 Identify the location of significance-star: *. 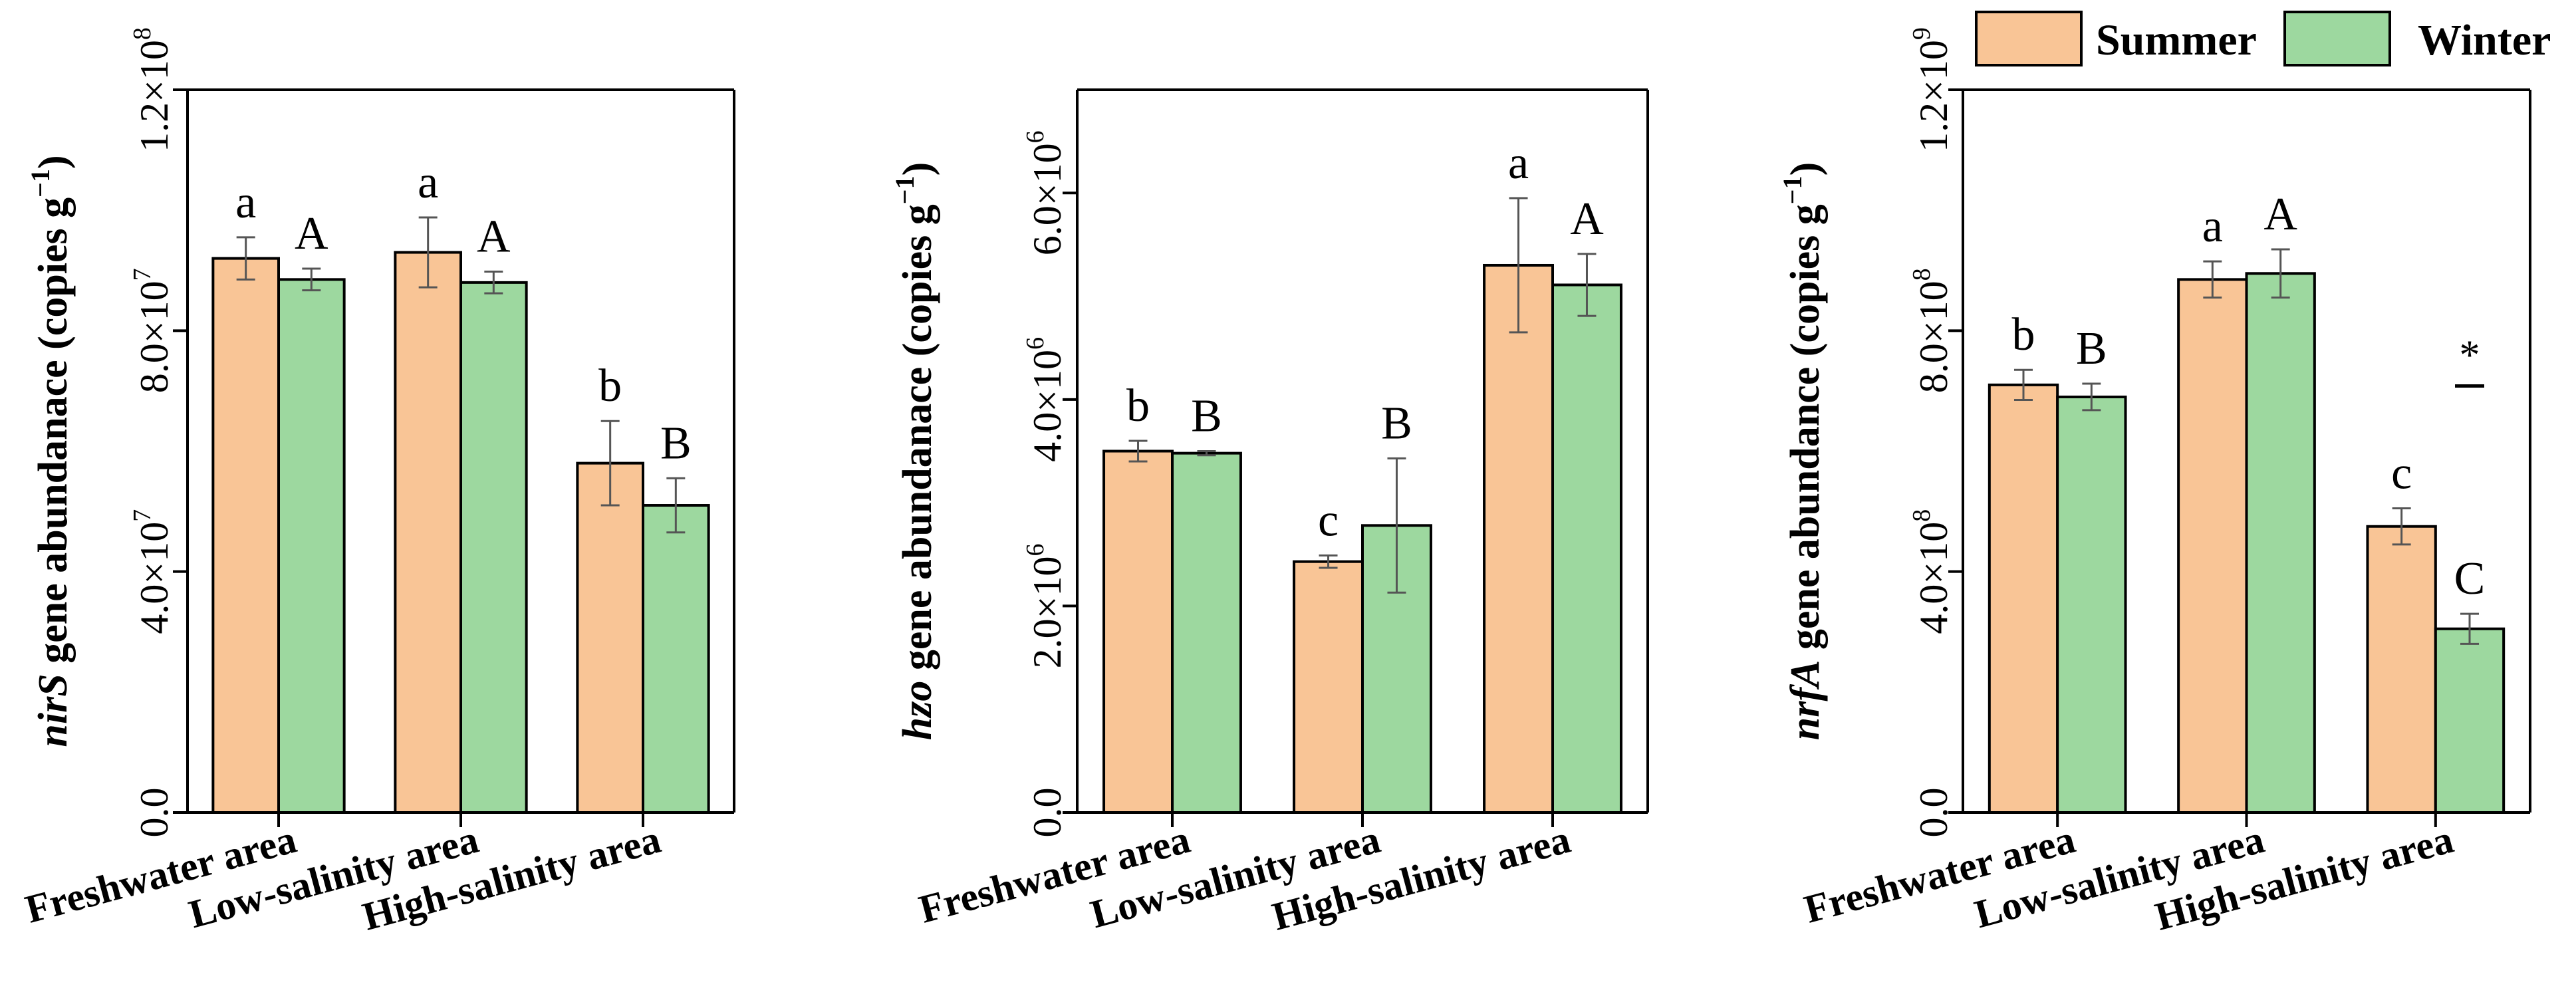
(2470, 355).